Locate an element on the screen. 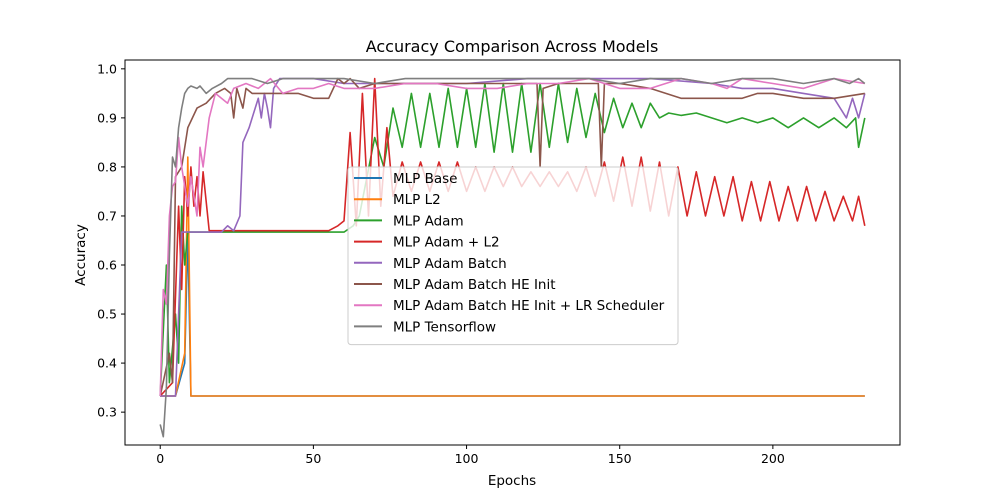 Image resolution: width=1000 pixels, height=500 pixels. legend-label: MLP Adam + L2 is located at coordinates (446, 243).